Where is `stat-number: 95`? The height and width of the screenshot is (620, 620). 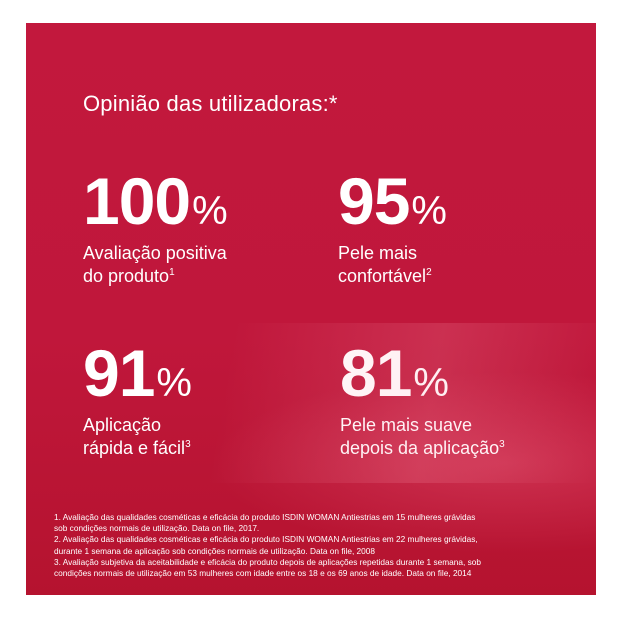 stat-number: 95 is located at coordinates (374, 201).